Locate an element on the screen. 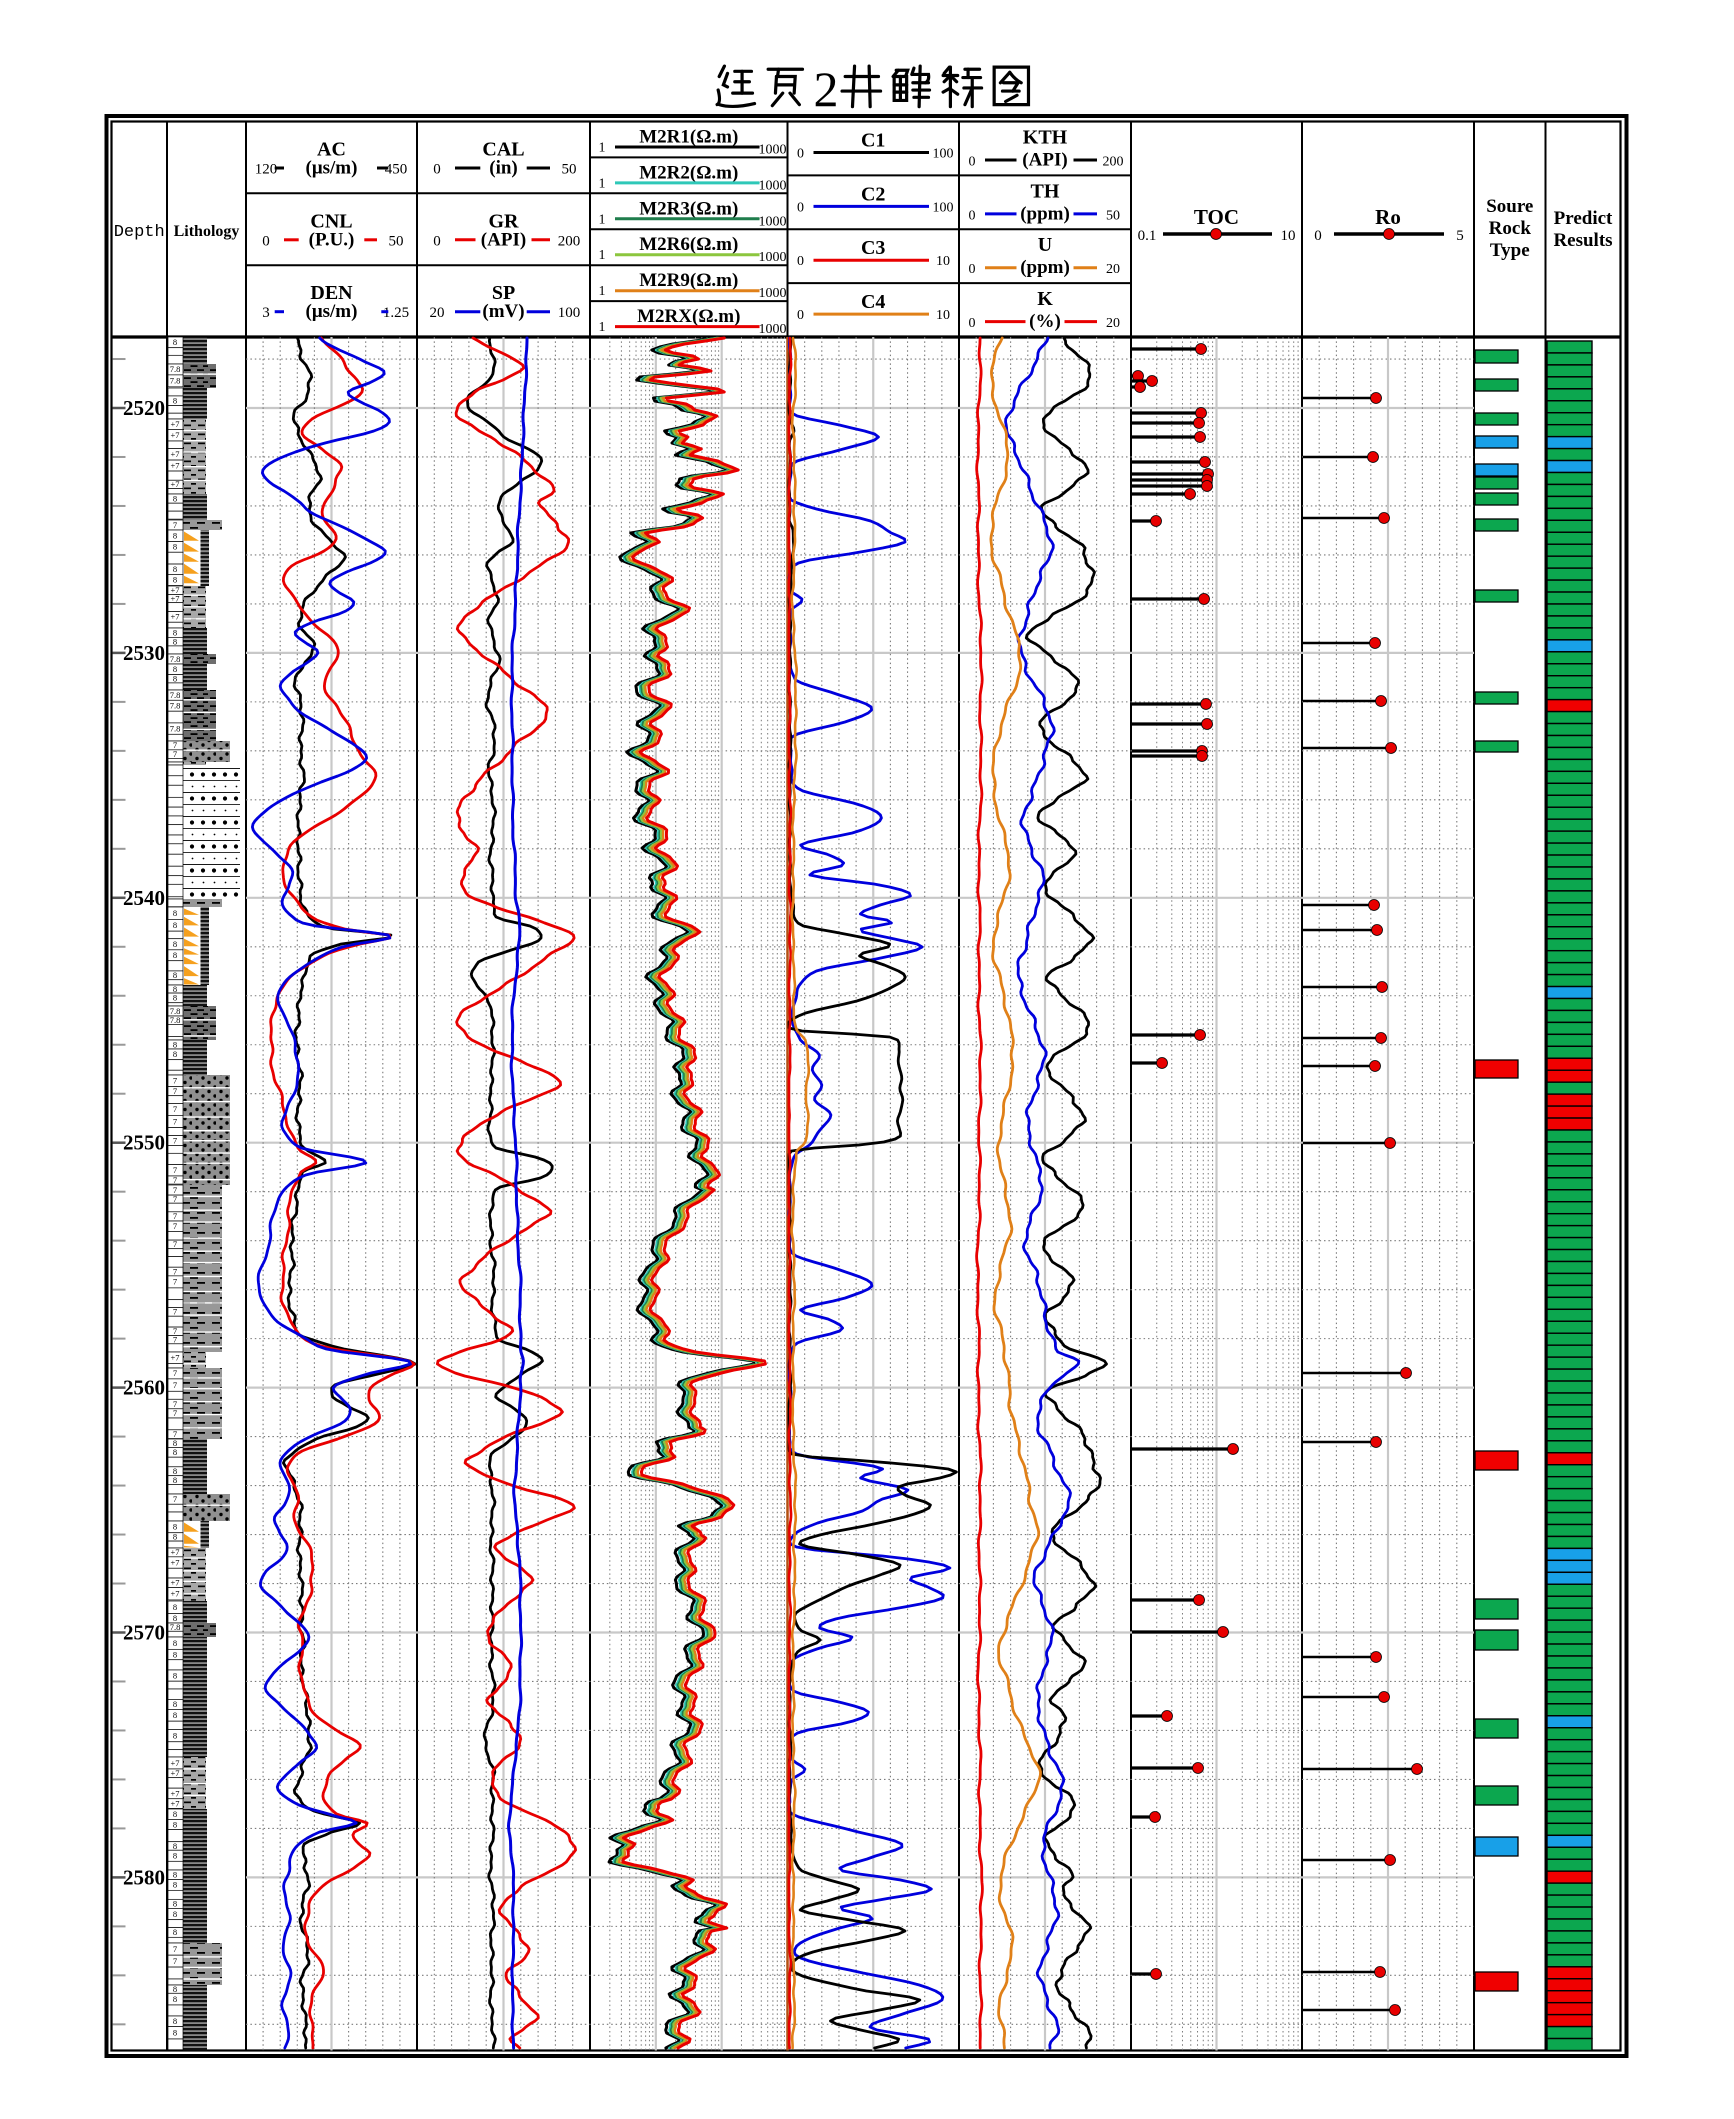  svg-text: C4 is located at coordinates (873, 302).